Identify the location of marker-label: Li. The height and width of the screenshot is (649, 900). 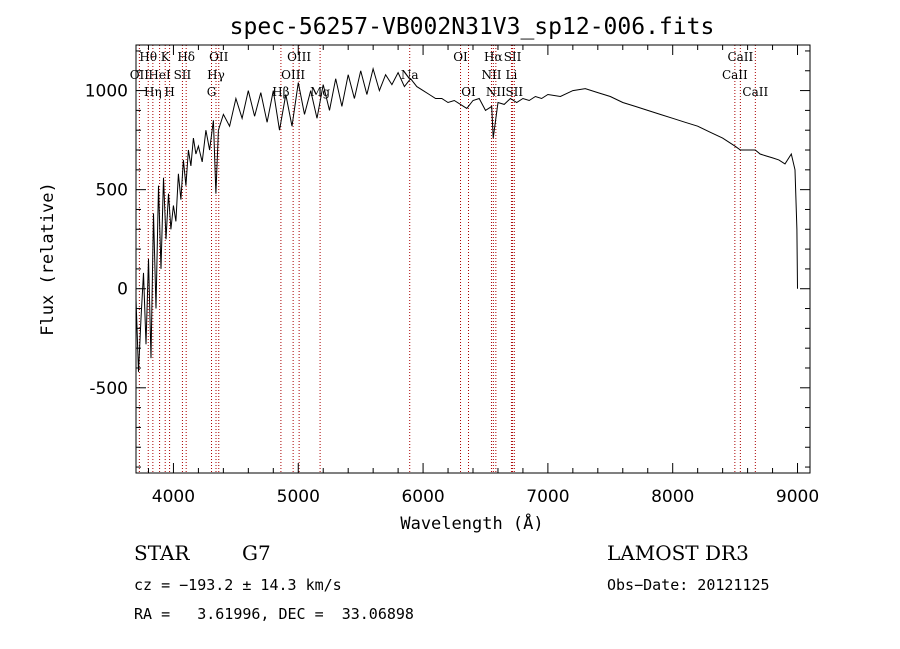
(512, 75).